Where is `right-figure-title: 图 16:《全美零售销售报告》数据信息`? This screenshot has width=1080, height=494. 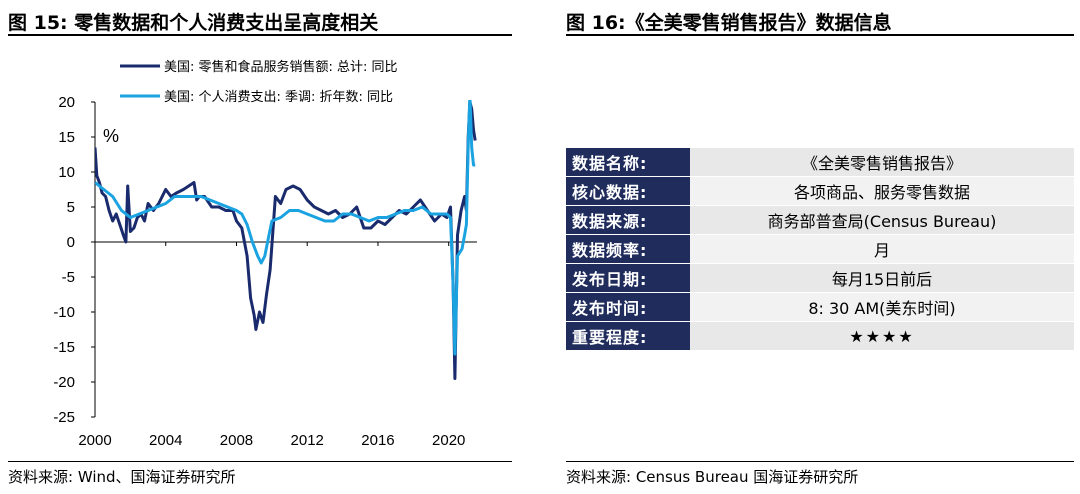
right-figure-title: 图 16:《全美零售销售报告》数据信息 is located at coordinates (729, 23).